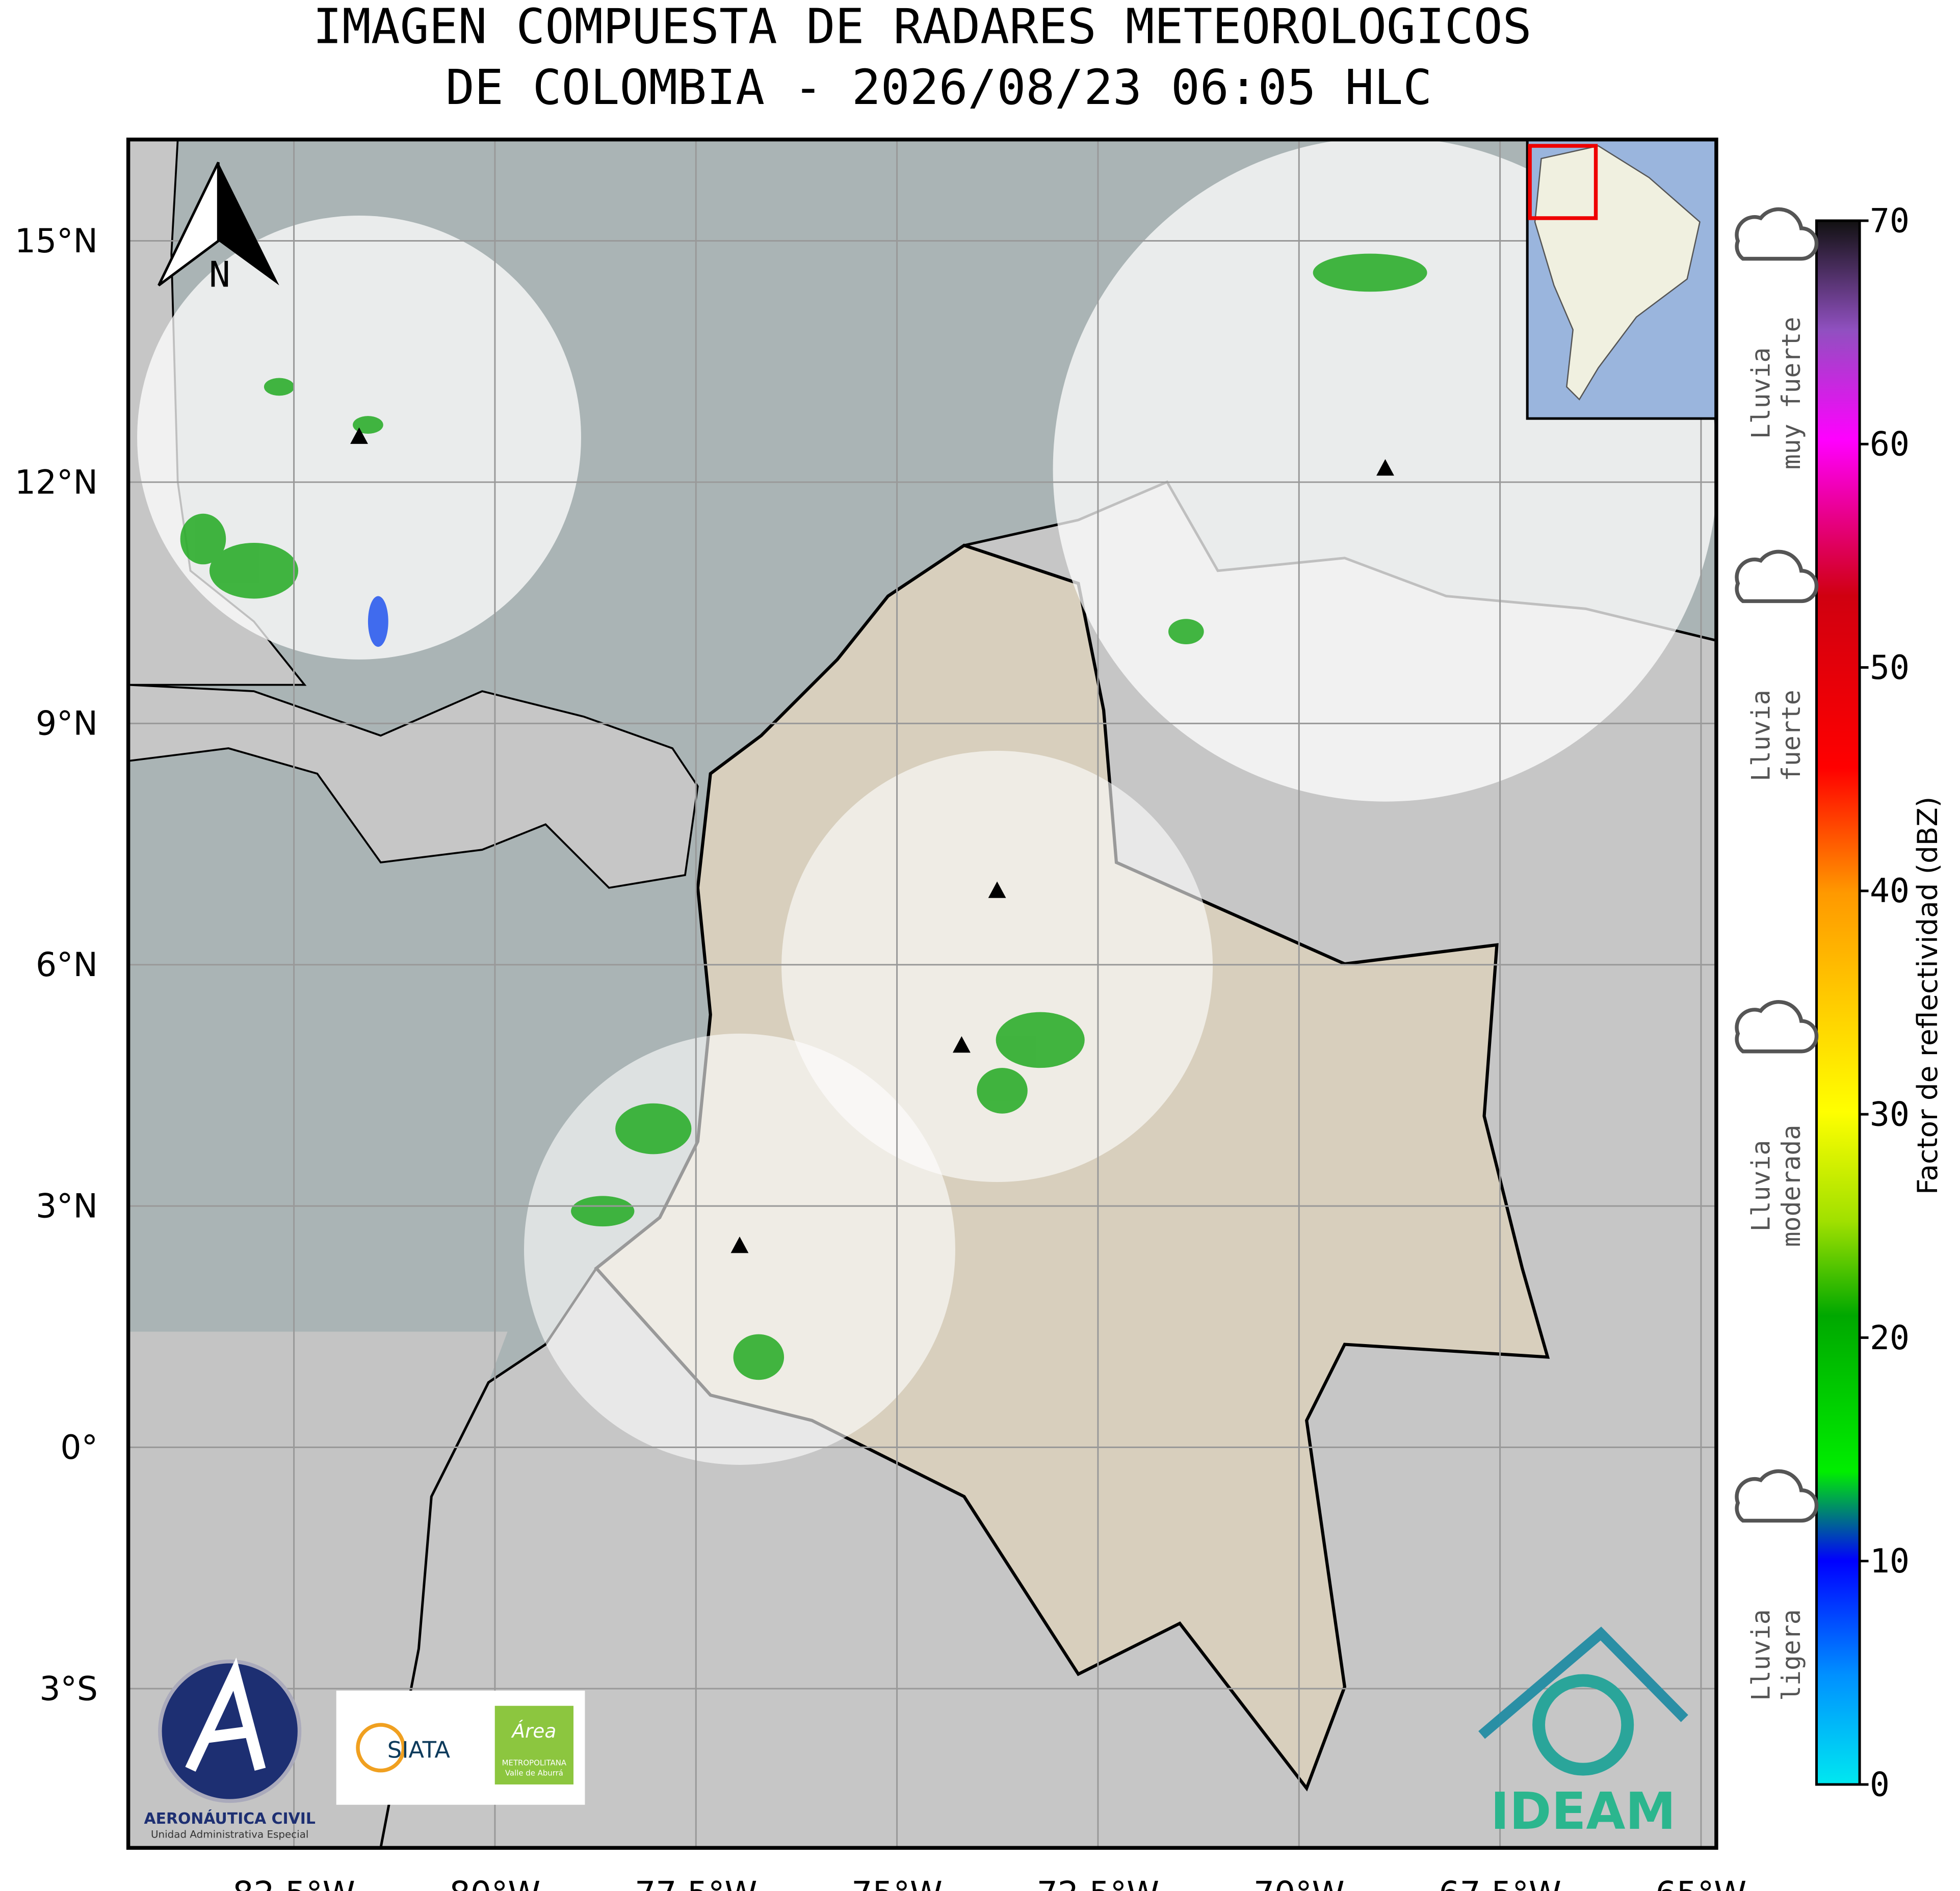  Describe the element at coordinates (219, 274) in the screenshot. I see `north-label: N` at that location.